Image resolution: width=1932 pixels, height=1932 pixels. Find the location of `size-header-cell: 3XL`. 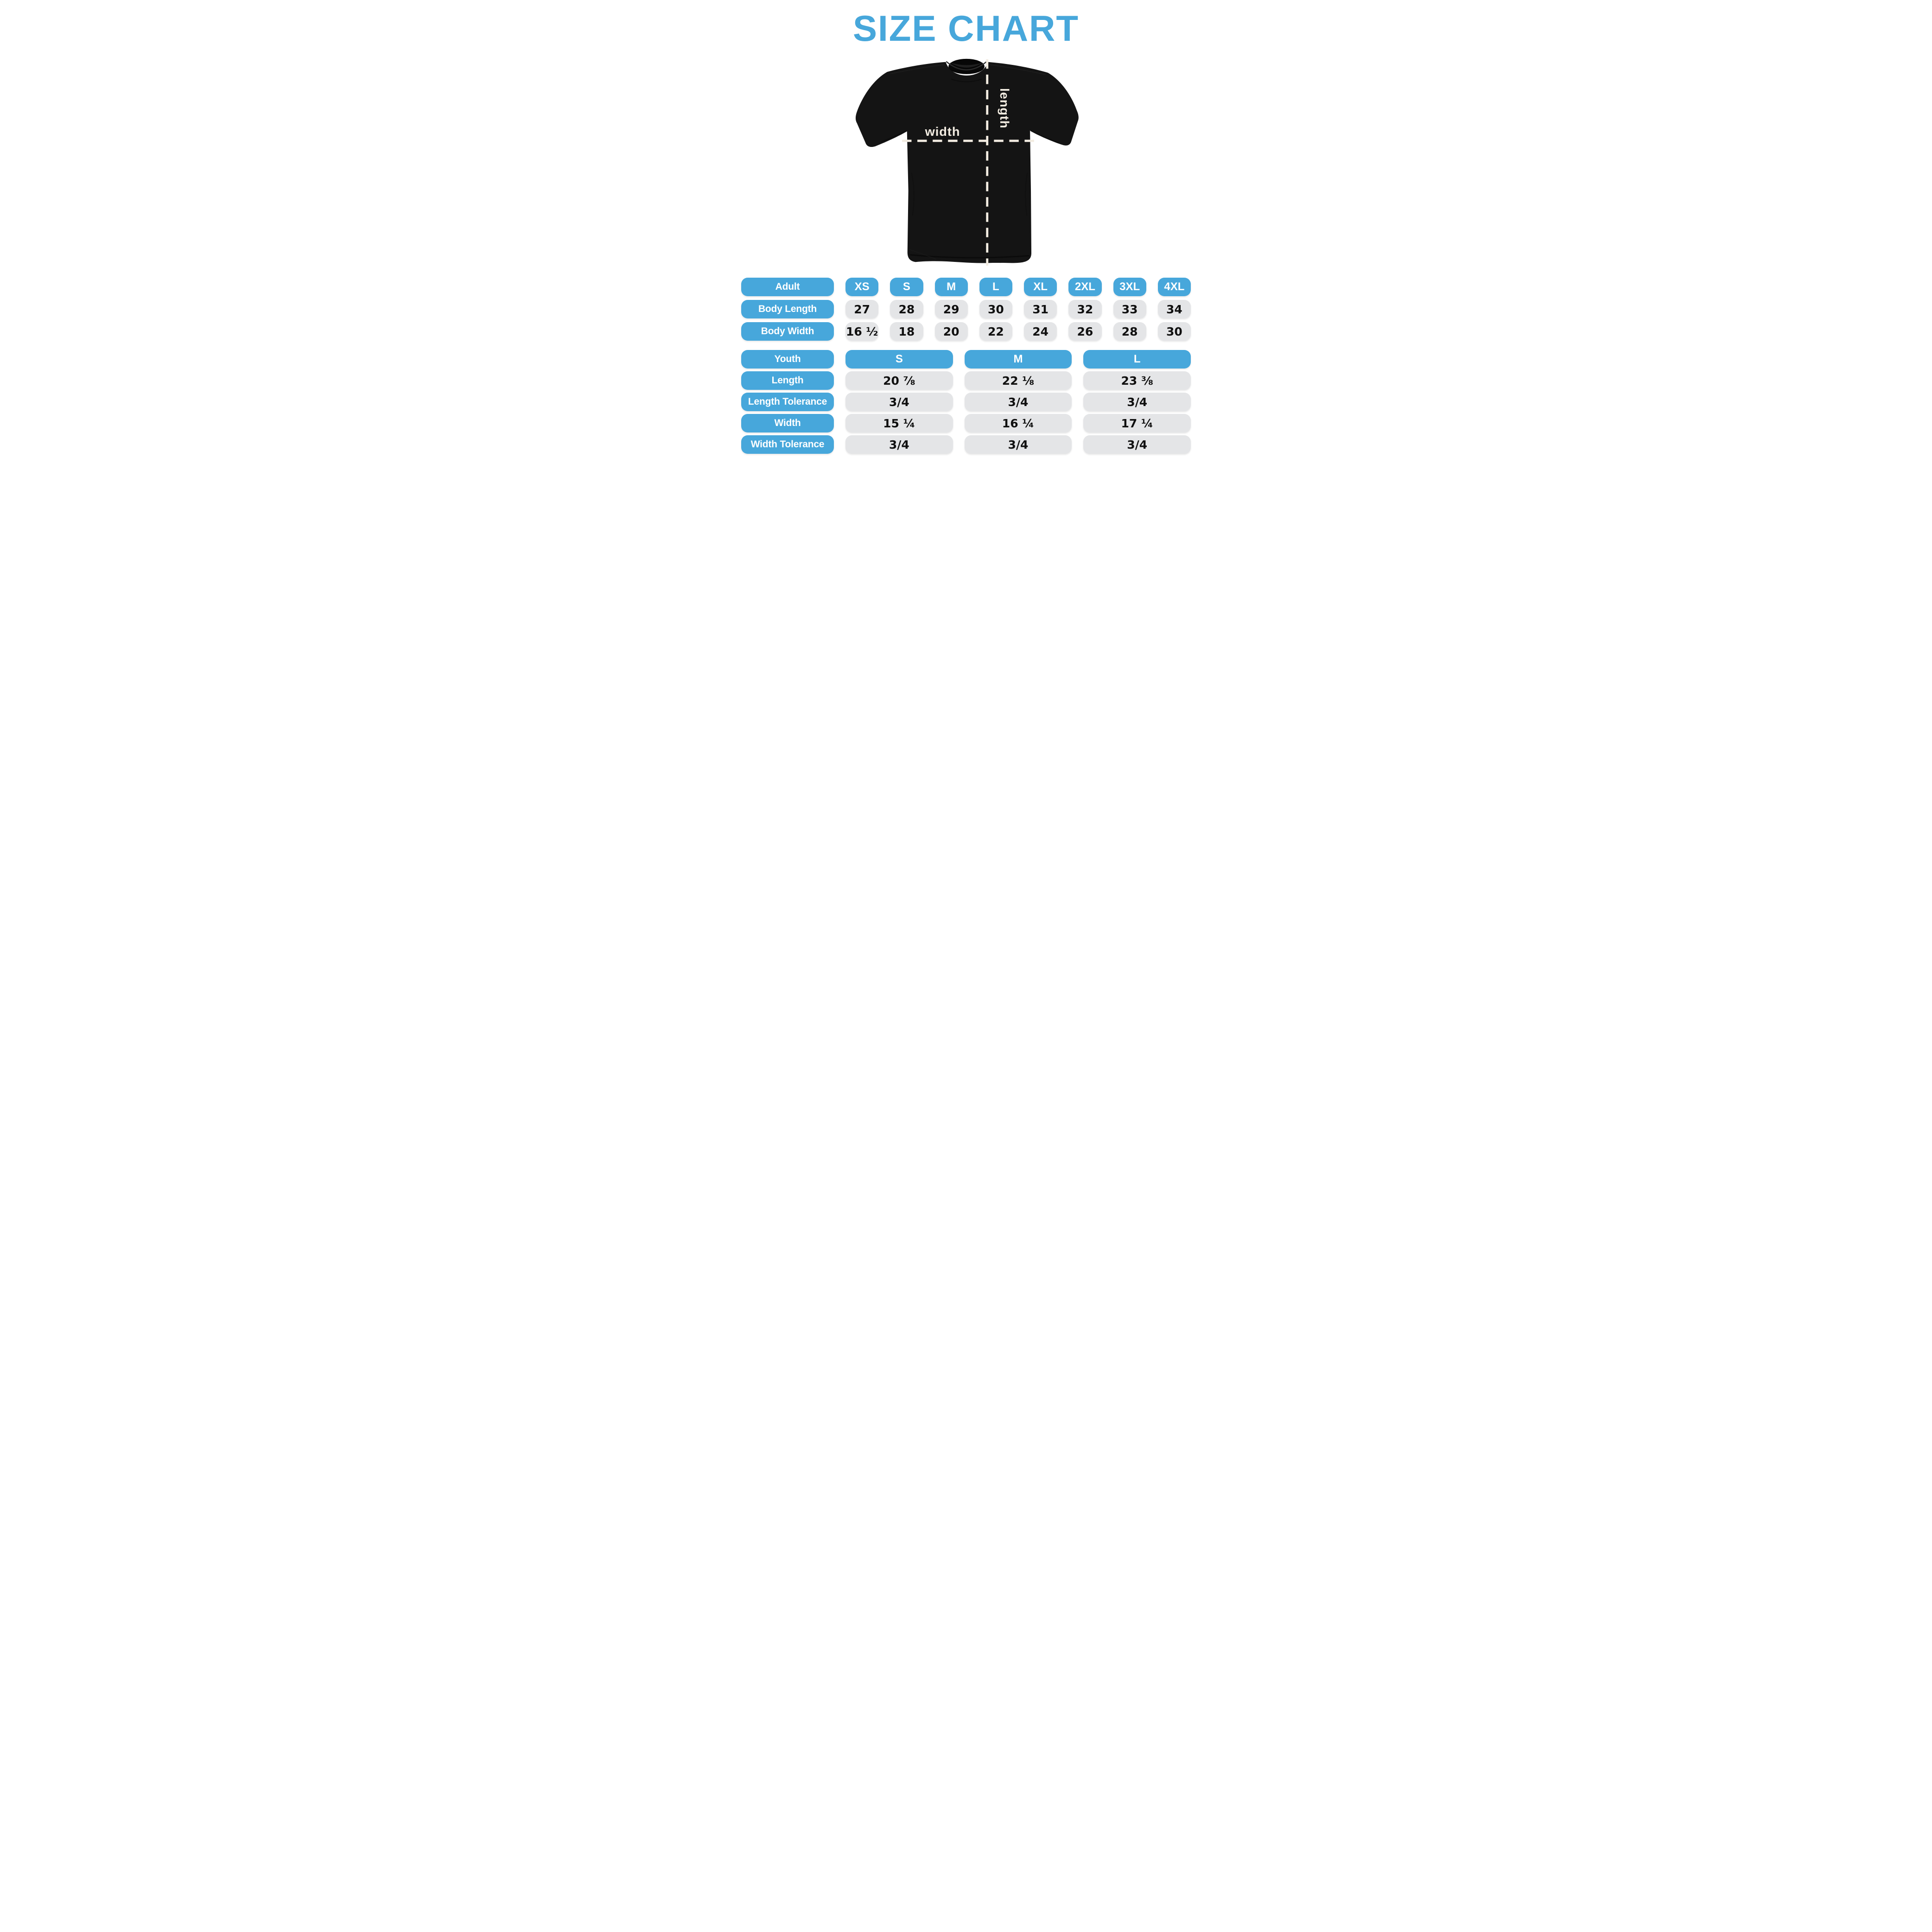

size-header-cell: 3XL is located at coordinates (1129, 287).